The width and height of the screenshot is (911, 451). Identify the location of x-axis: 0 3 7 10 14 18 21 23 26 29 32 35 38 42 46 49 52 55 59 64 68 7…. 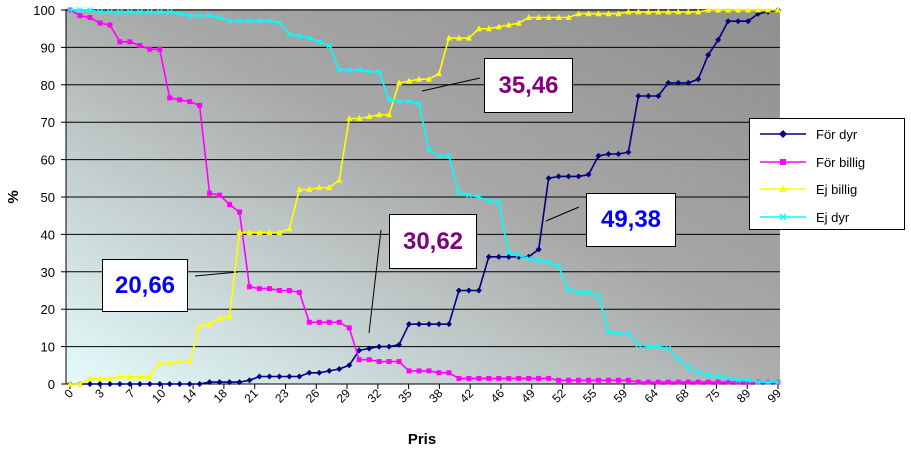
(423, 394).